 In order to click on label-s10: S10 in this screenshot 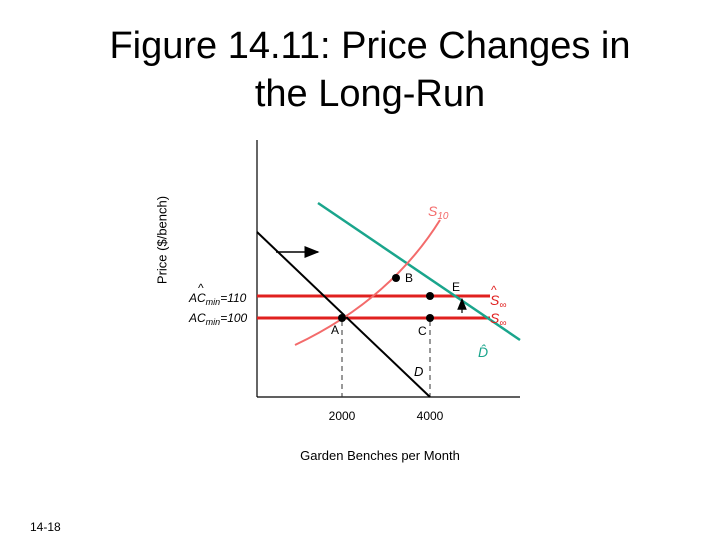, I will do `click(438, 212)`.